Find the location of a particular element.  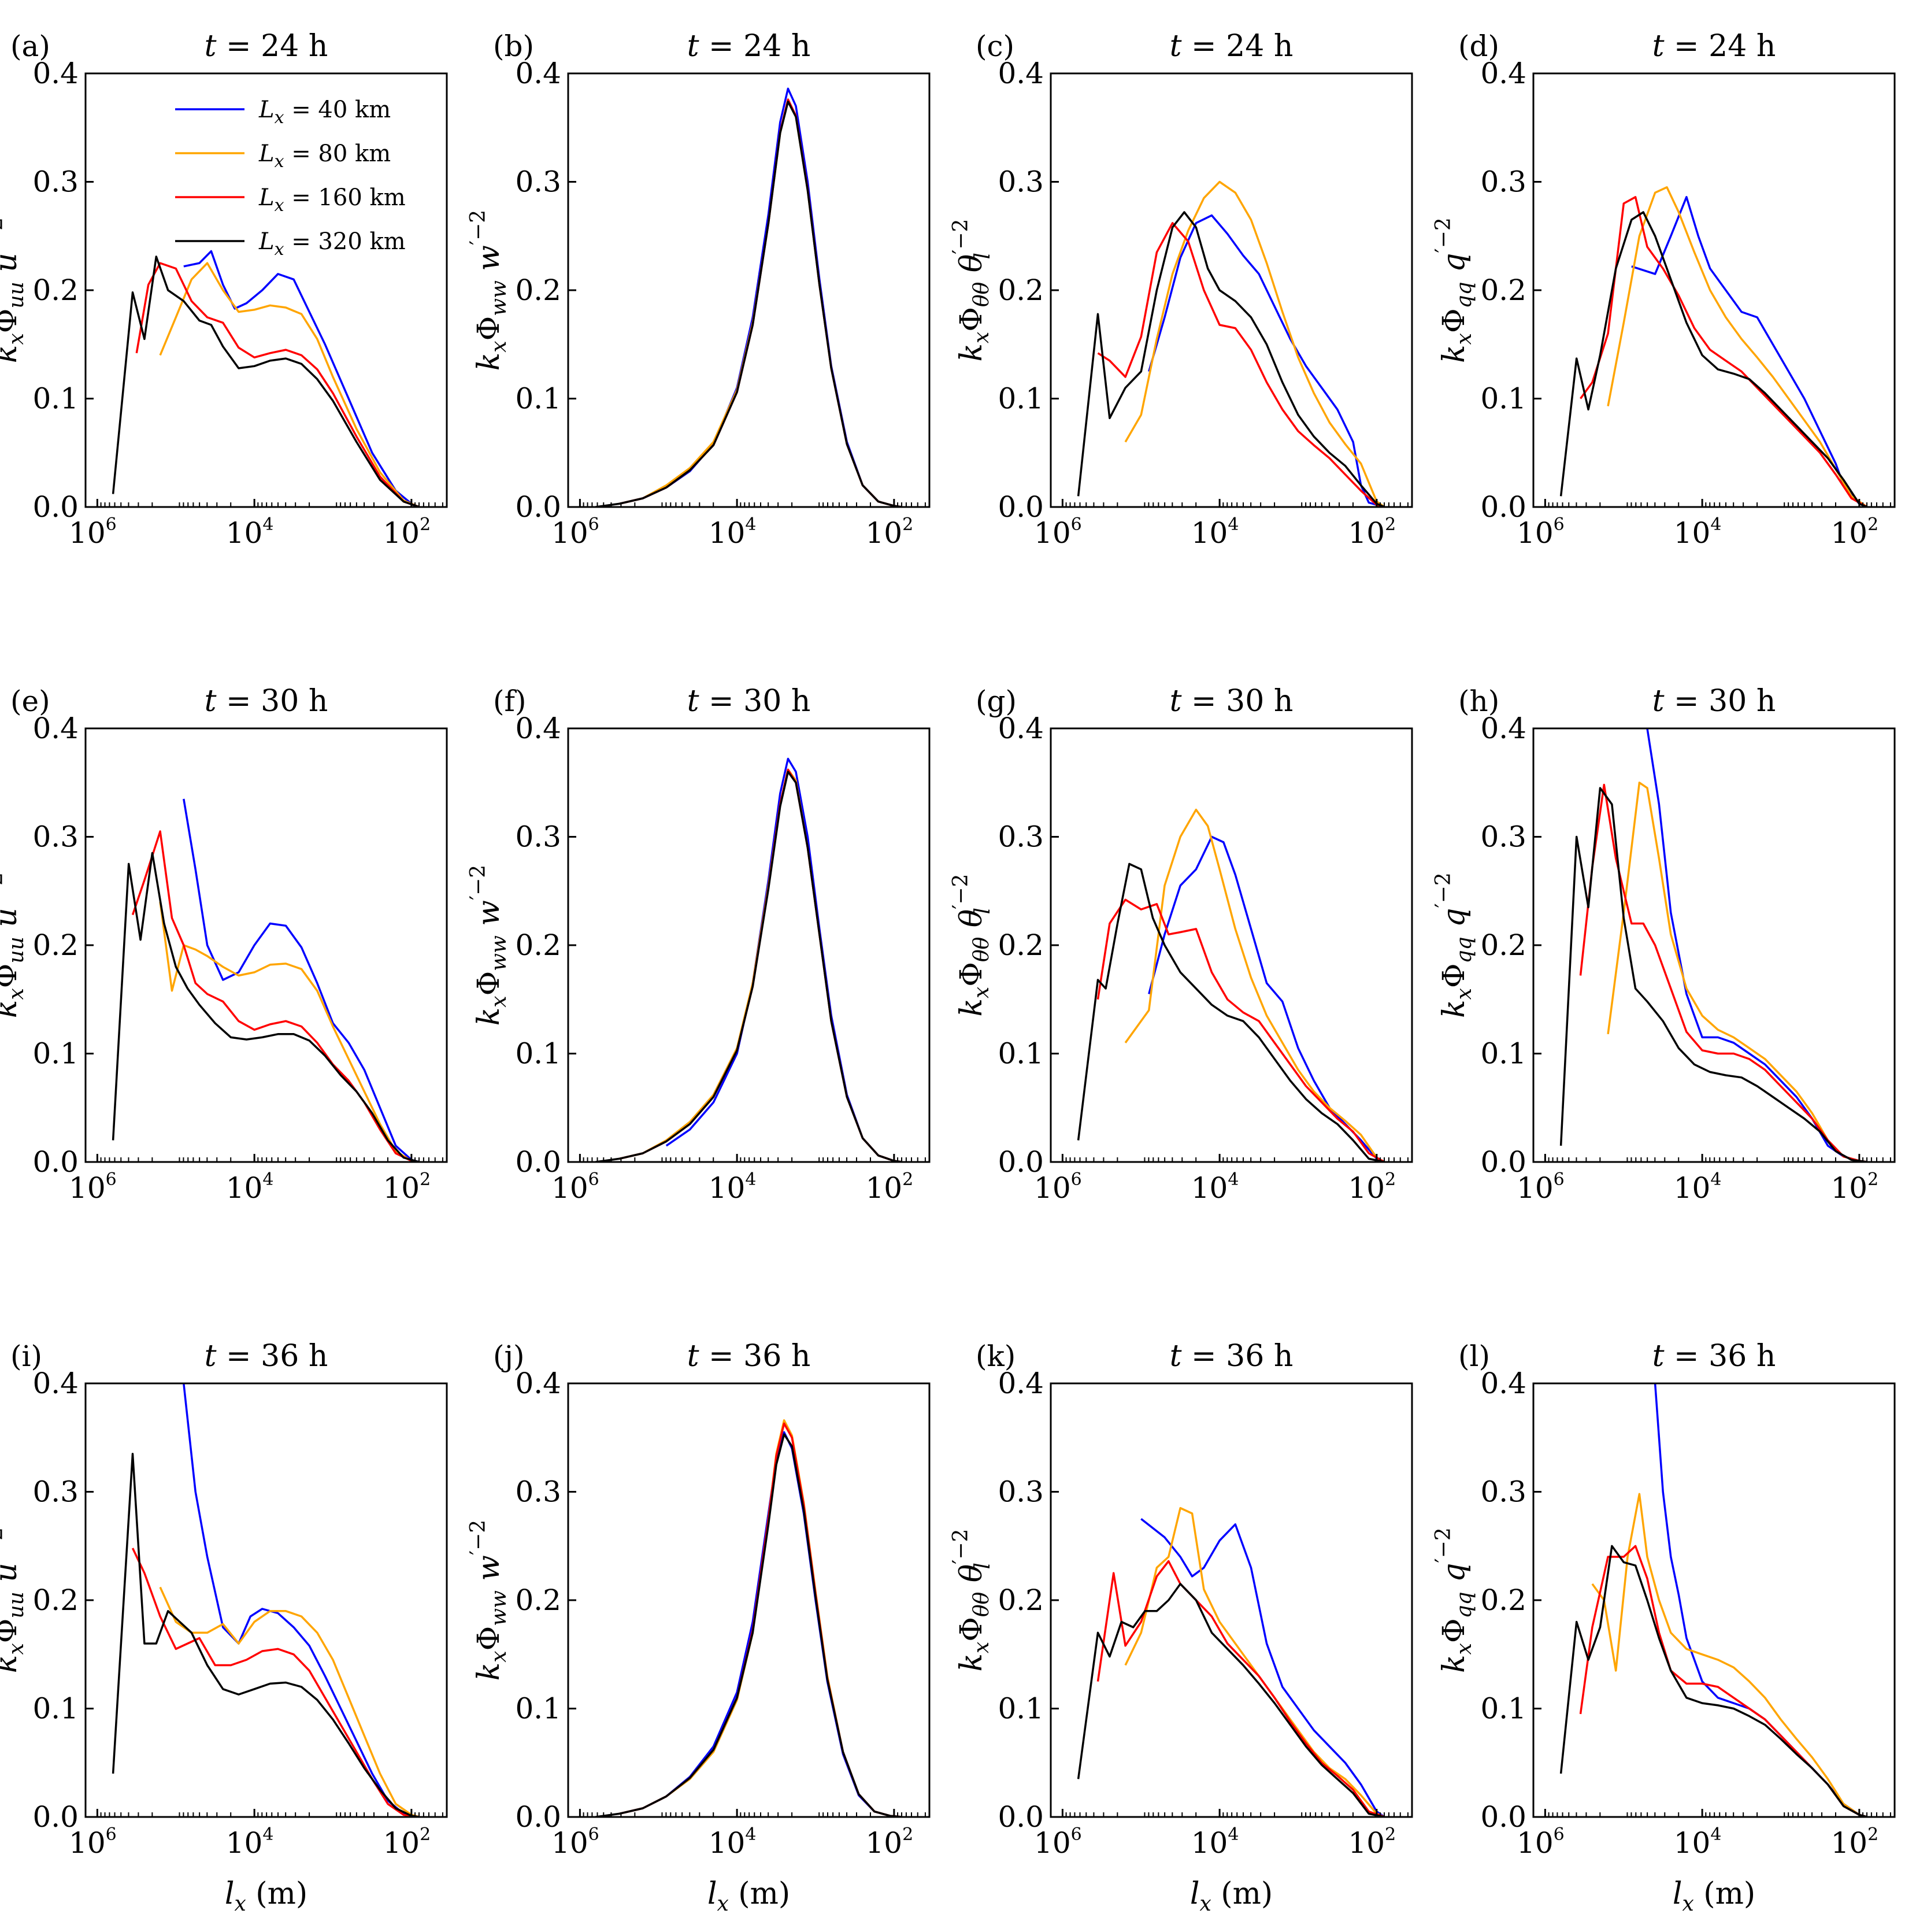

legend-sym: L is located at coordinates (266, 241).